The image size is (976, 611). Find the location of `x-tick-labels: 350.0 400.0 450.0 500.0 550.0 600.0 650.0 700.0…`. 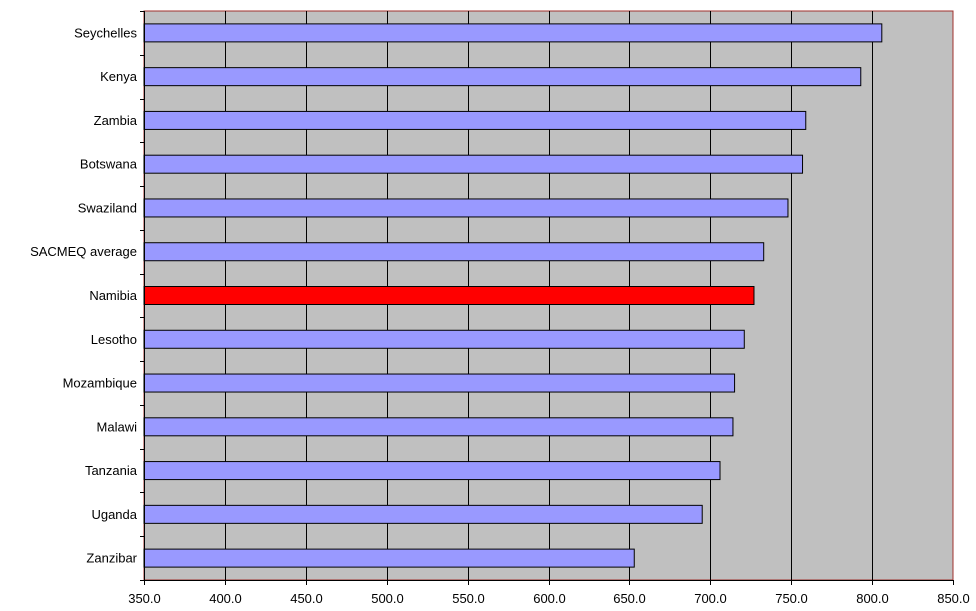

x-tick-labels: 350.0 400.0 450.0 500.0 550.0 600.0 650.0 700.0… is located at coordinates (549, 598).